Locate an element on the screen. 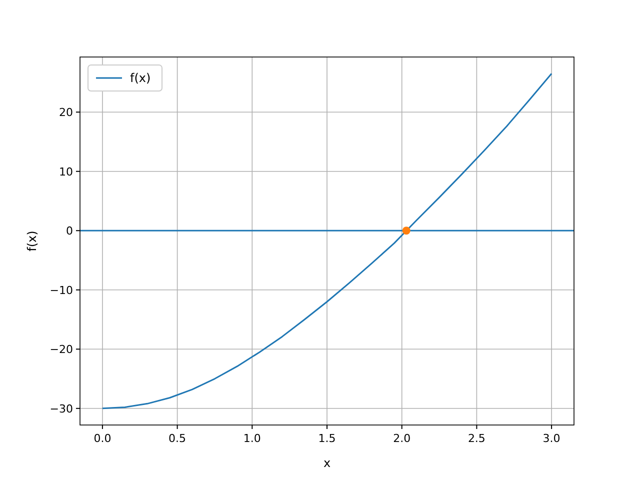  y-tick-label: 20 is located at coordinates (66, 113).